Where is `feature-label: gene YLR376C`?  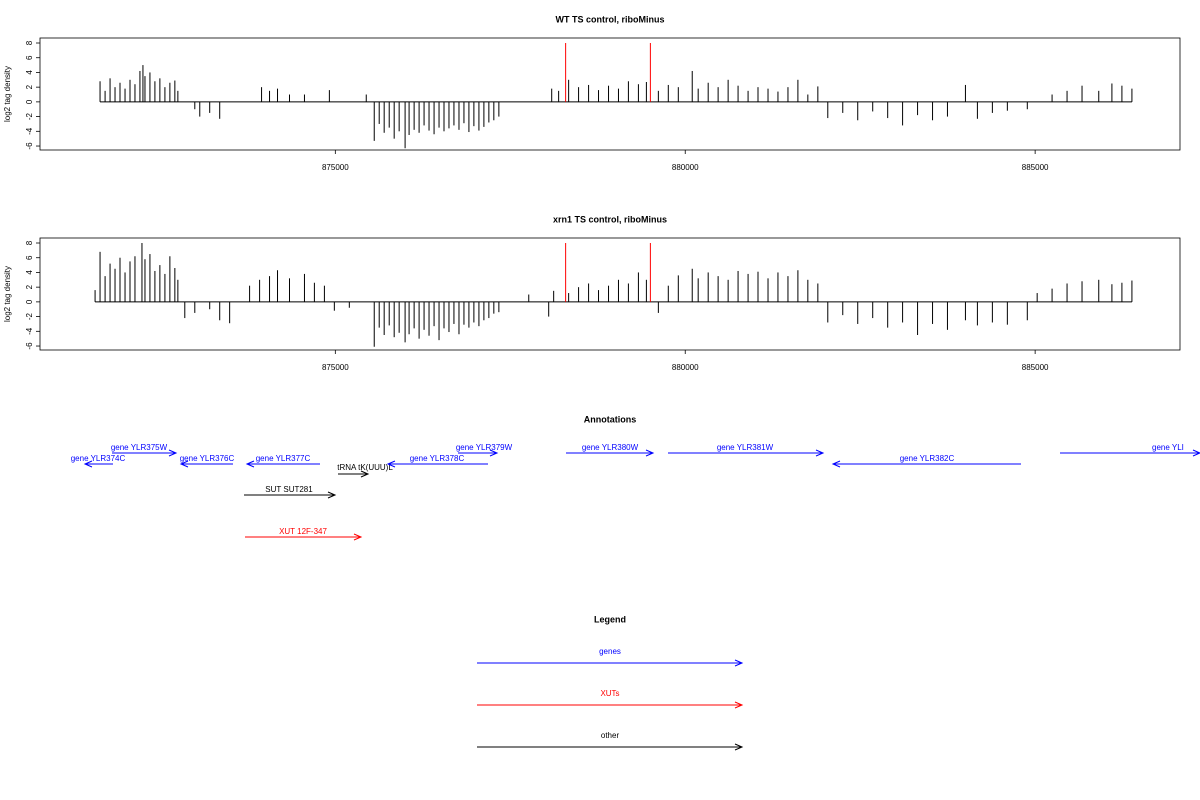 feature-label: gene YLR376C is located at coordinates (207, 458).